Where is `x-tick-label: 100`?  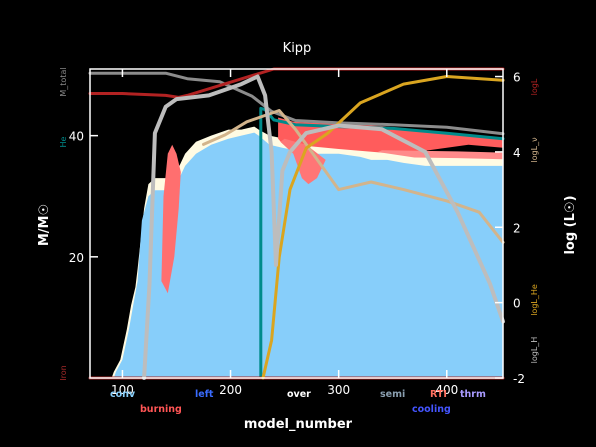
x-tick-label: 100 is located at coordinates (122, 390).